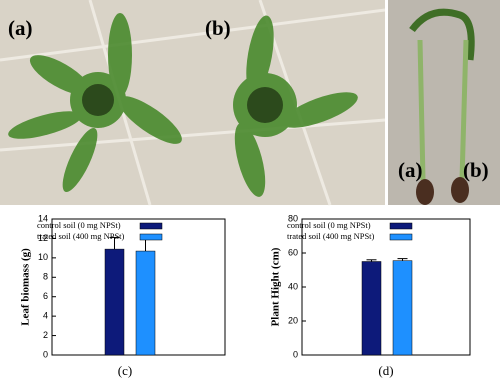 The width and height of the screenshot is (500, 381). What do you see at coordinates (45, 316) in the screenshot?
I see `y-tick-label: 4` at bounding box center [45, 316].